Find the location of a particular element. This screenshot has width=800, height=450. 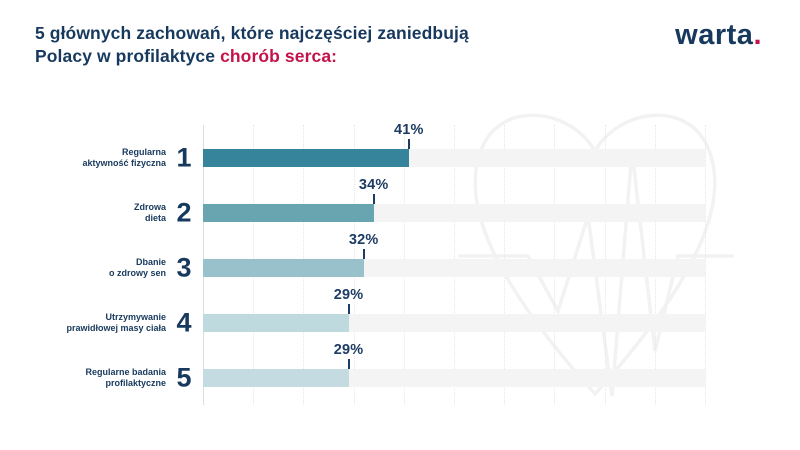

category-label: Zdrowa dieta is located at coordinates (91, 213).